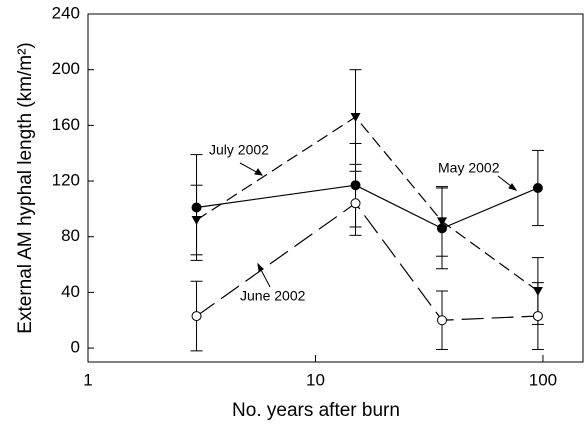 This screenshot has height=430, width=584. I want to click on annotation: May 2002, so click(469, 168).